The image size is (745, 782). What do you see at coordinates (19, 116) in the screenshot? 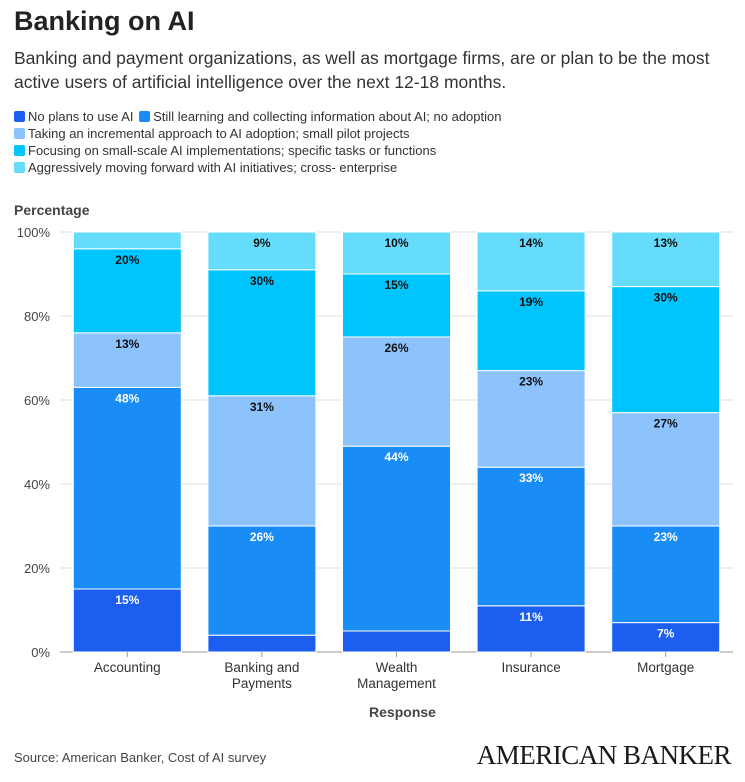
I see `legend-swatch-no-plans` at bounding box center [19, 116].